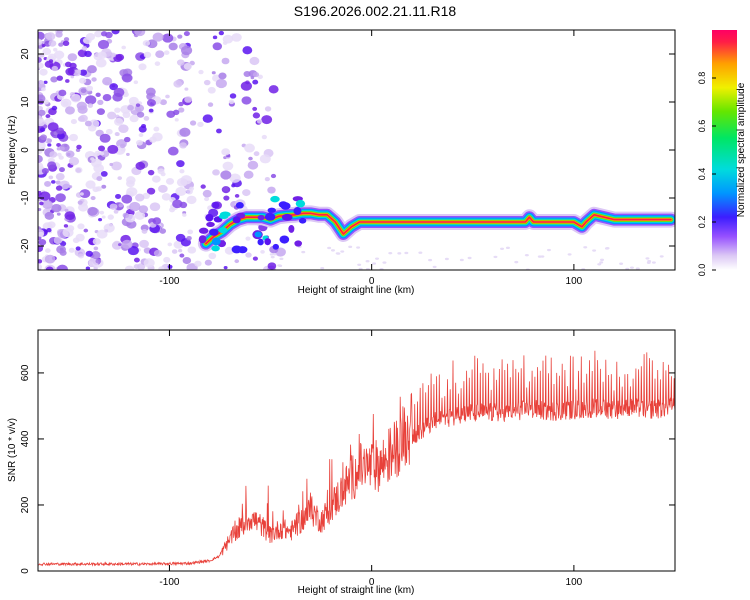  What do you see at coordinates (436, 224) in the screenshot?
I see `spectrogram-ridge-layer` at bounding box center [436, 224].